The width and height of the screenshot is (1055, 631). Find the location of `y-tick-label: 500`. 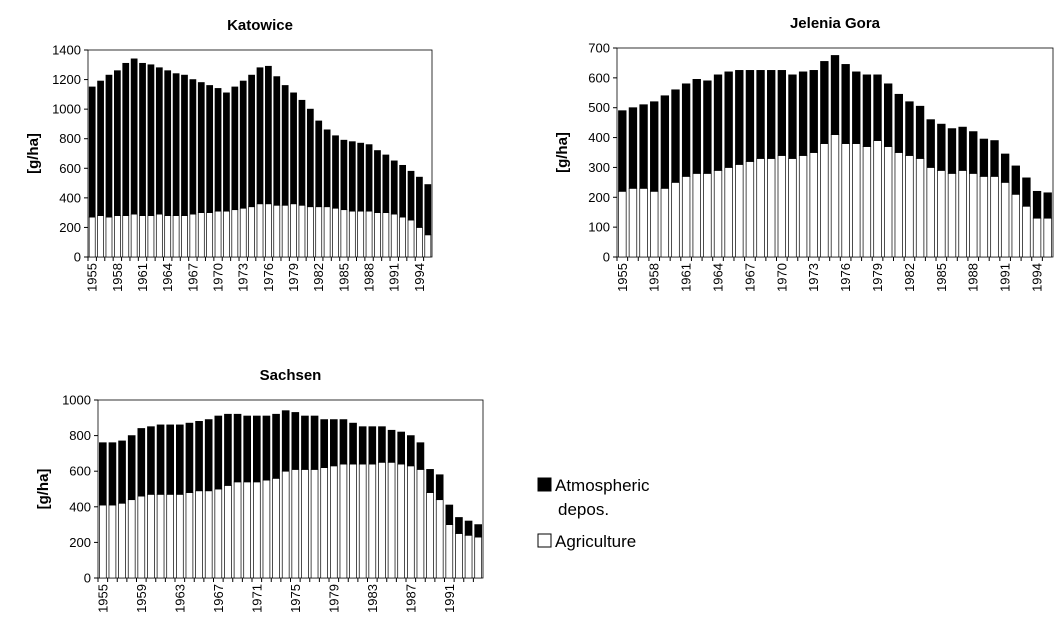

y-tick-label: 500 is located at coordinates (599, 107).